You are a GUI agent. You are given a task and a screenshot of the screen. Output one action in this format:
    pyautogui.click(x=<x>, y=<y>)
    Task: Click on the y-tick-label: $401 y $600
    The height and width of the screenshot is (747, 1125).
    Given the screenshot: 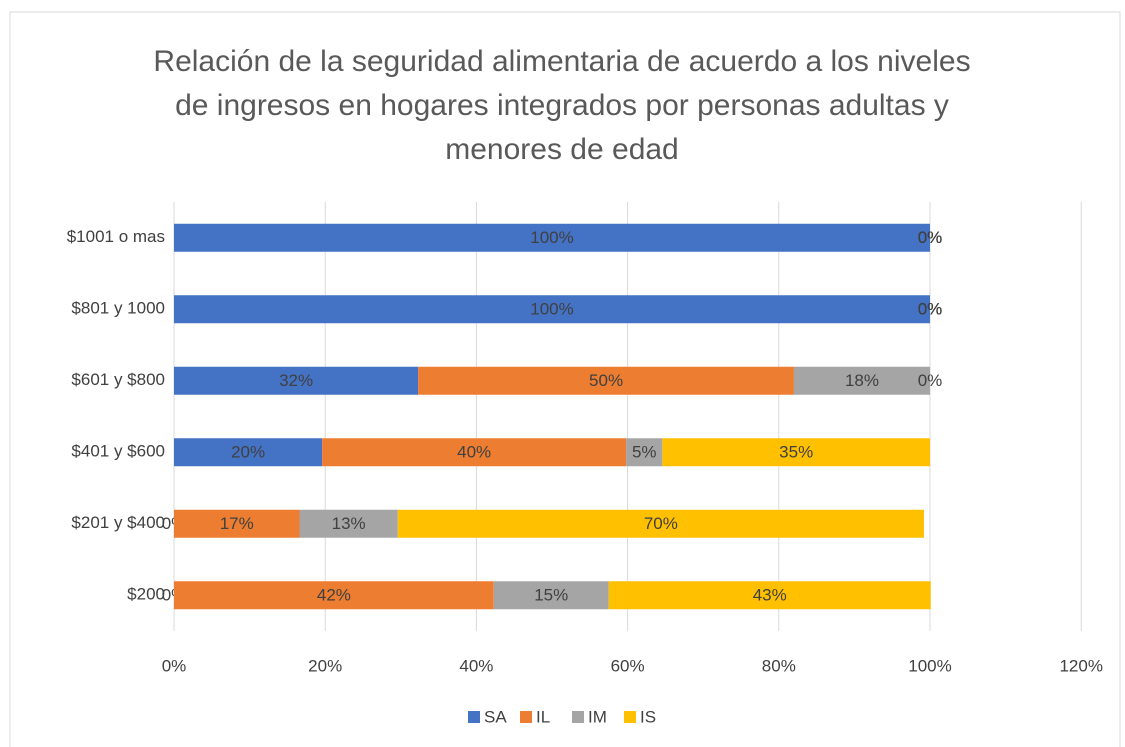 What is the action you would take?
    pyautogui.click(x=118, y=451)
    